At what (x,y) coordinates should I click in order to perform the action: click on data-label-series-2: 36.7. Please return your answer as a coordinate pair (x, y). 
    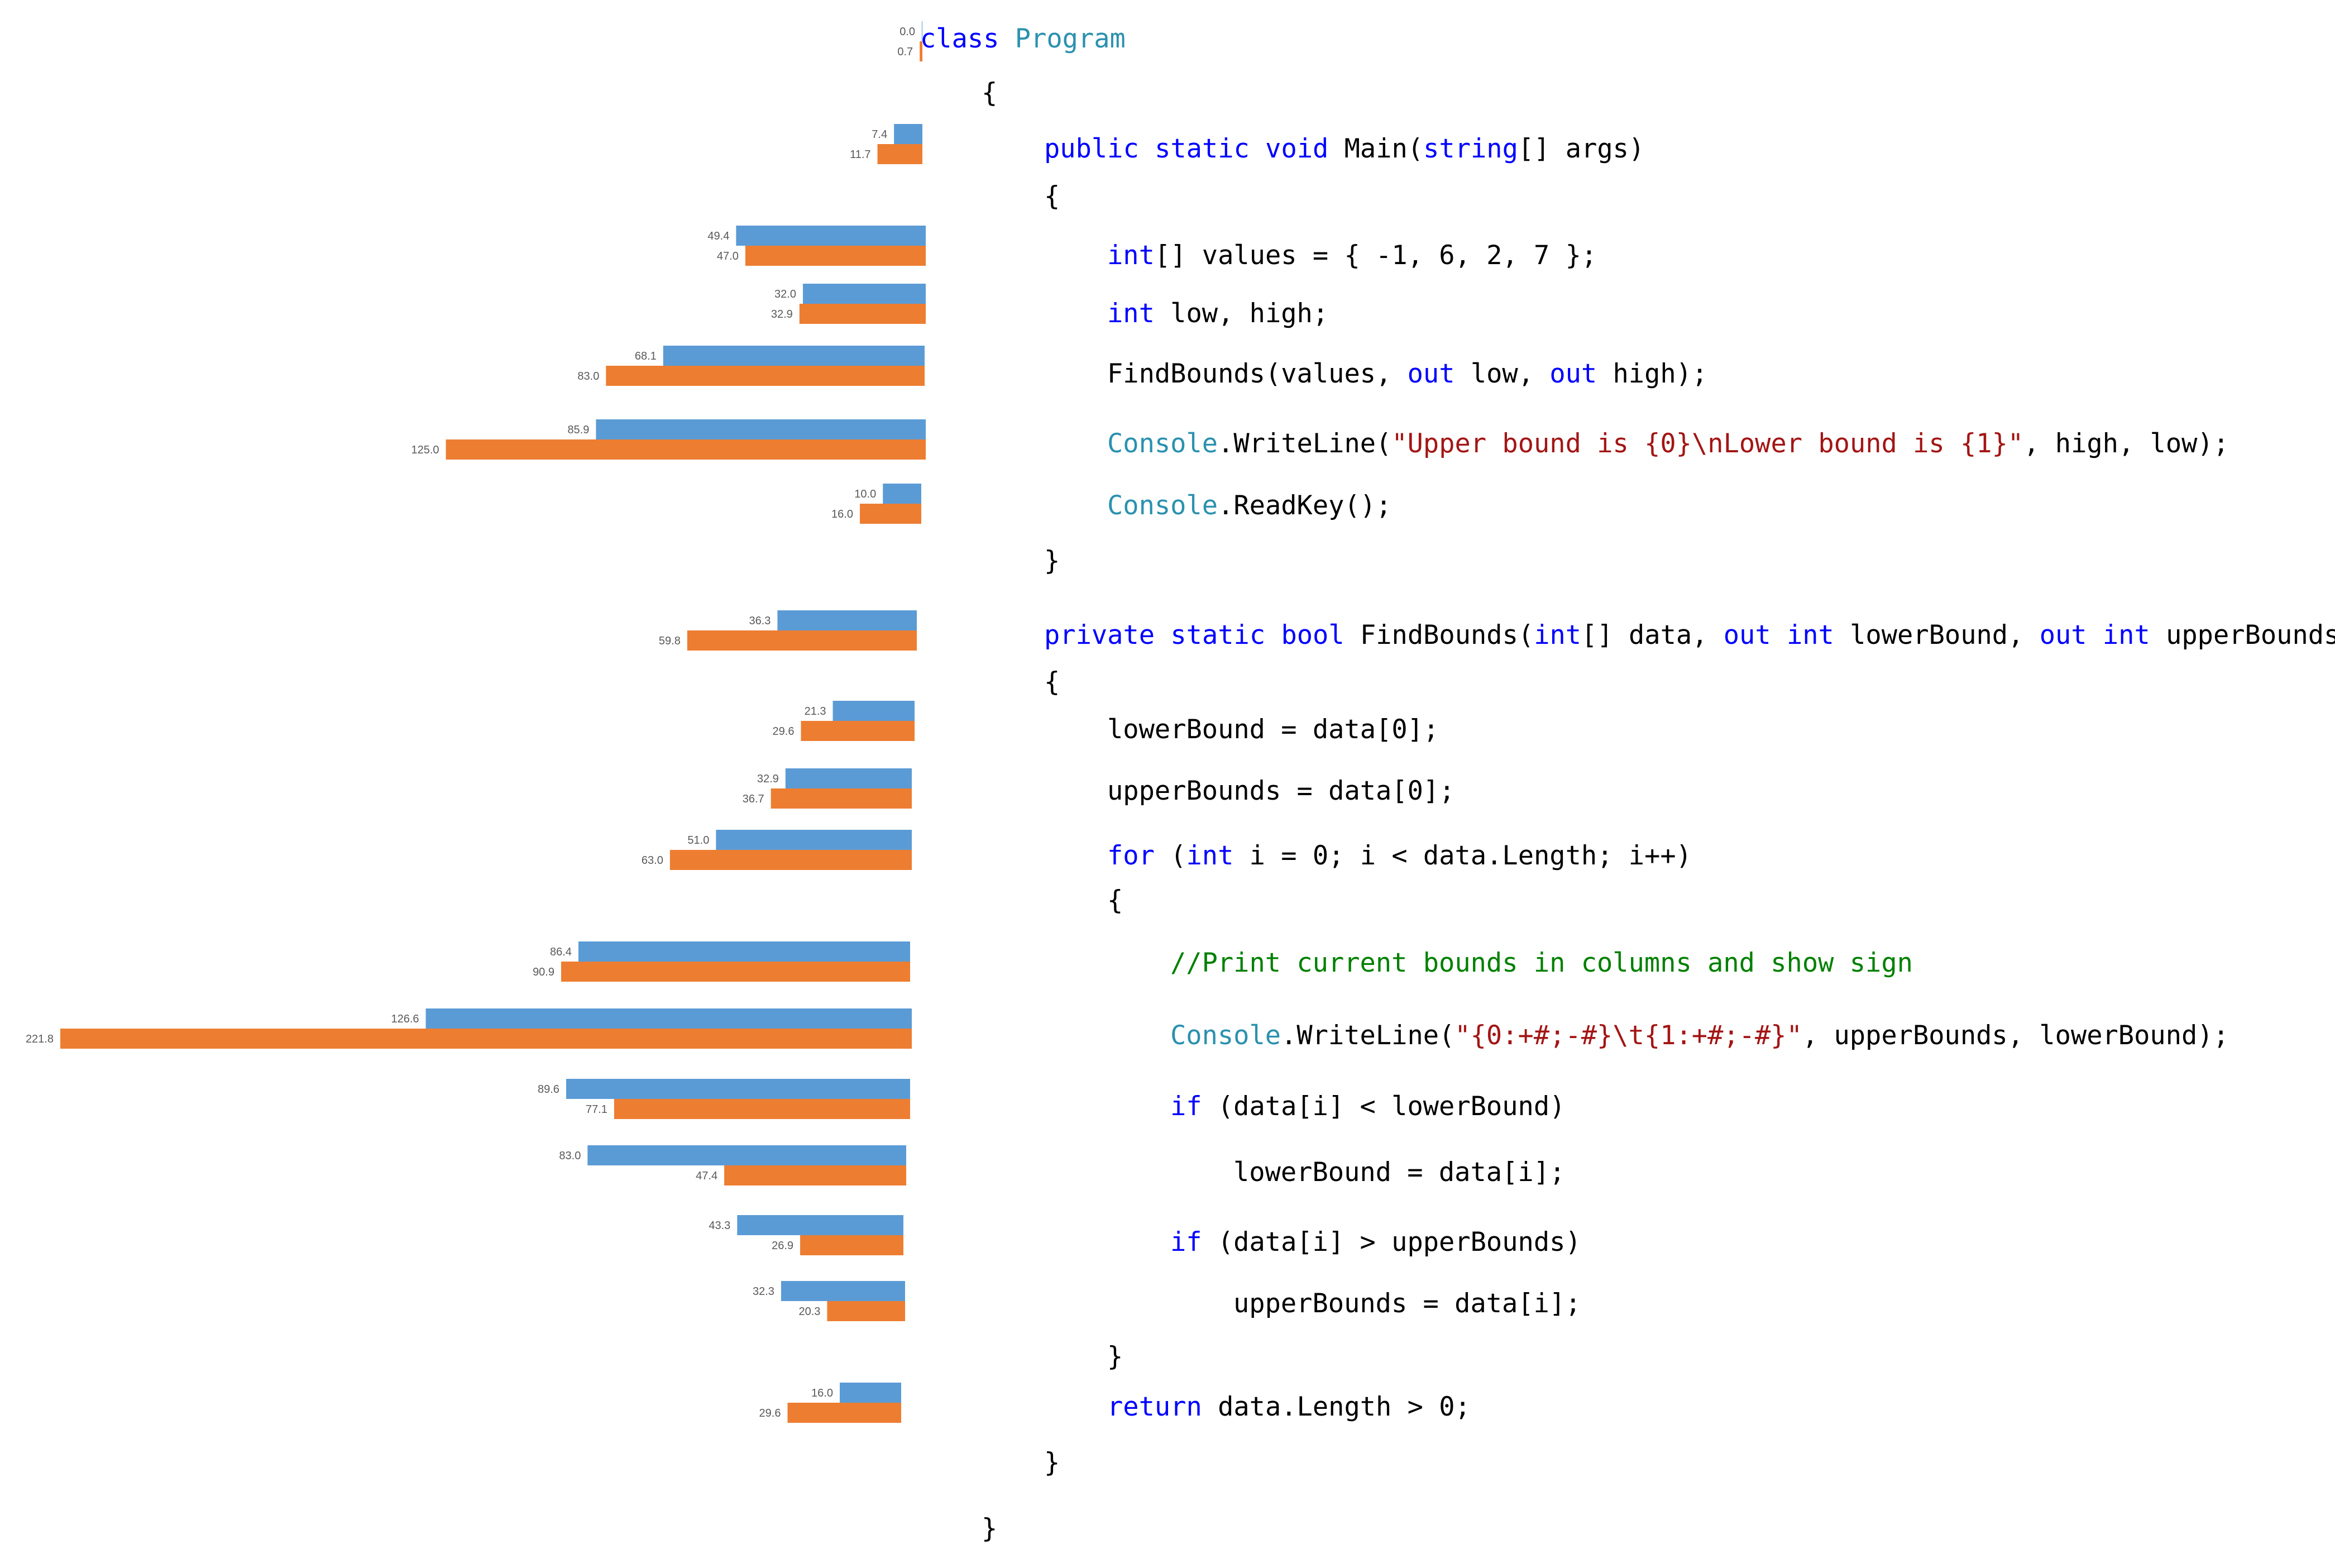
    Looking at the image, I should click on (753, 799).